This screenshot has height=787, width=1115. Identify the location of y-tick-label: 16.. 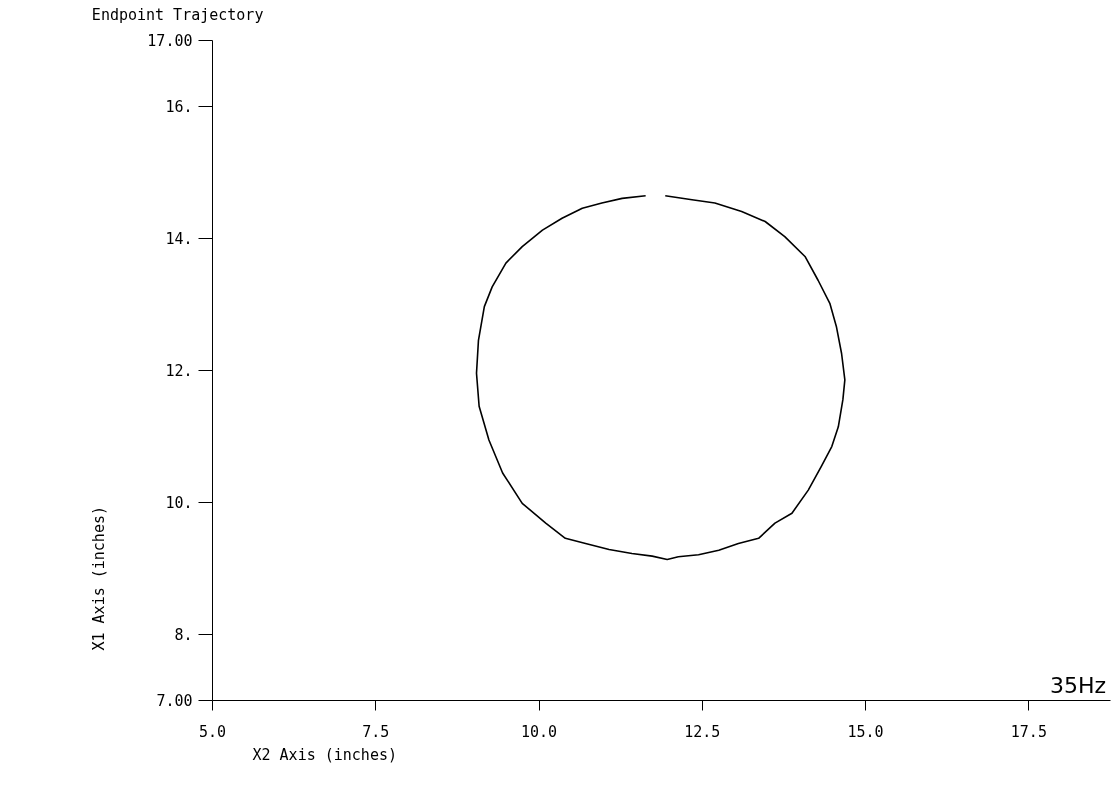
(179, 106).